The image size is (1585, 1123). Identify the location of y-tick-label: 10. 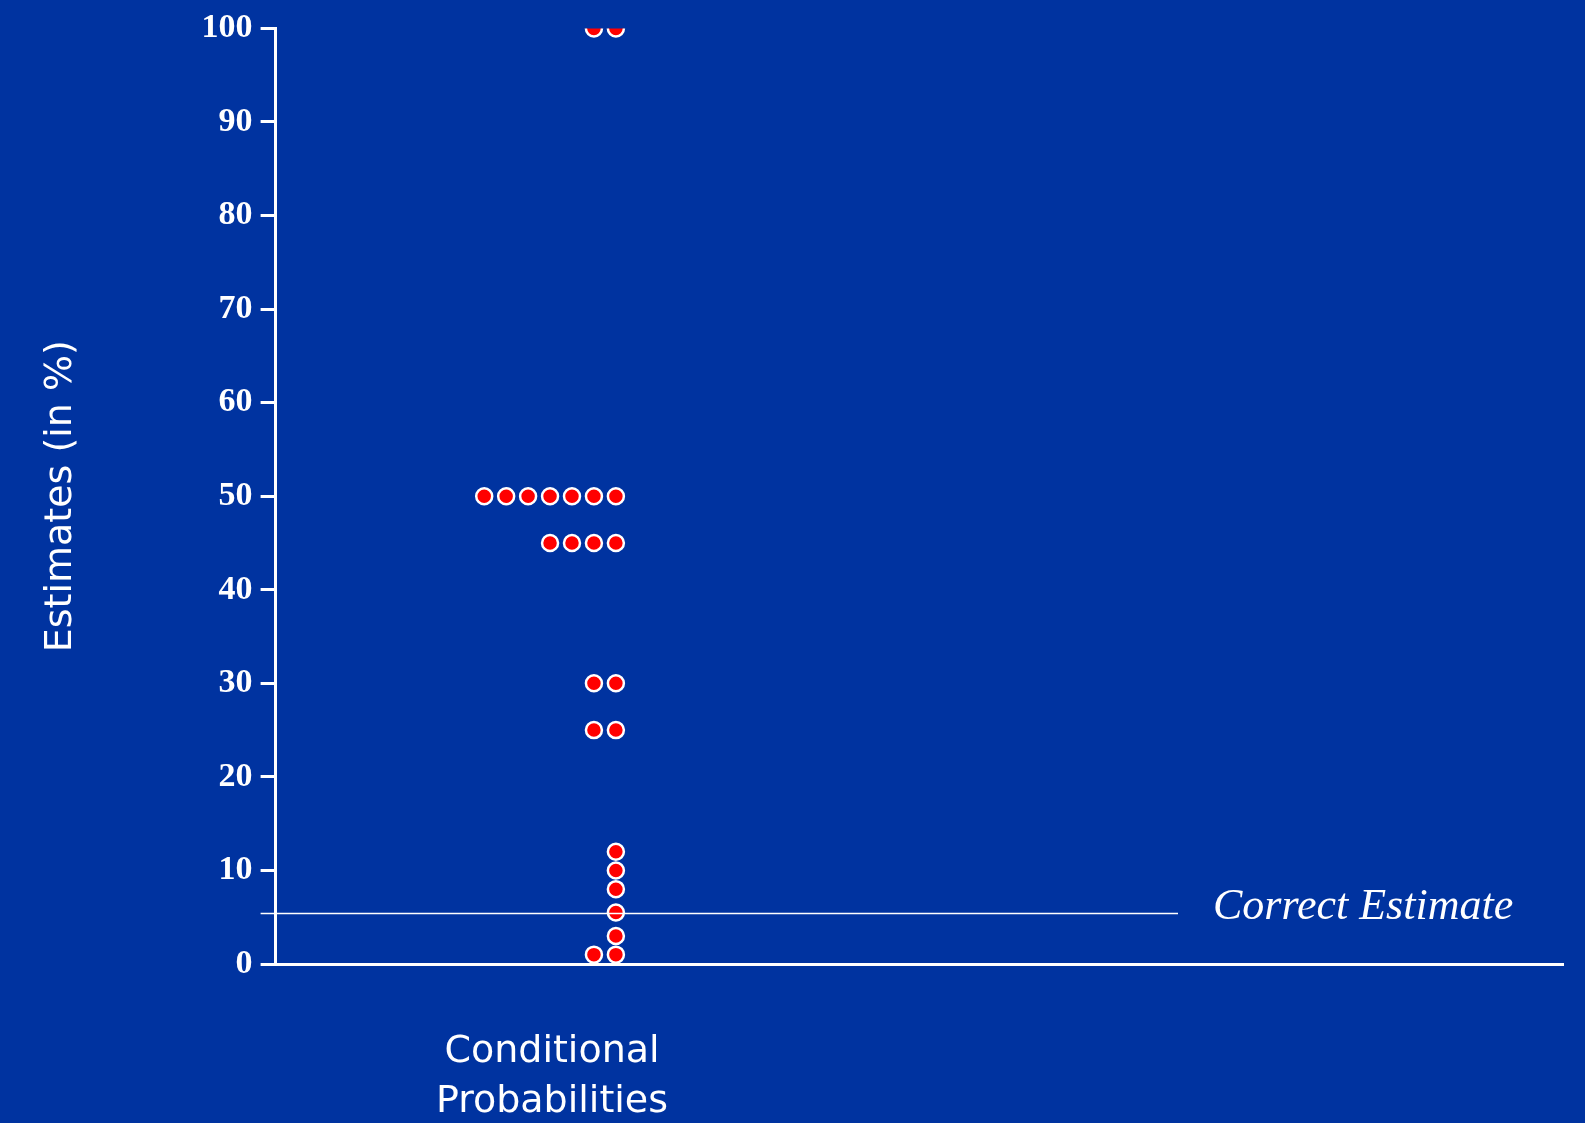
(235, 868).